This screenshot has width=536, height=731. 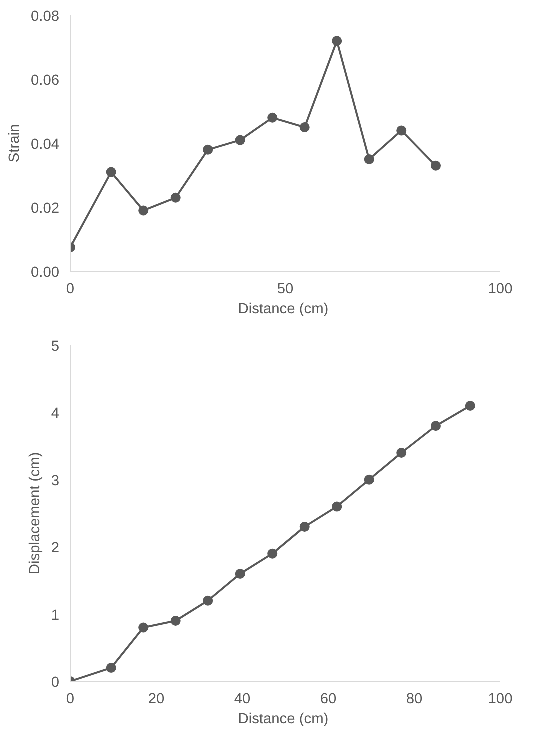 I want to click on y-axis-title: Displacement (cm), so click(x=35, y=513).